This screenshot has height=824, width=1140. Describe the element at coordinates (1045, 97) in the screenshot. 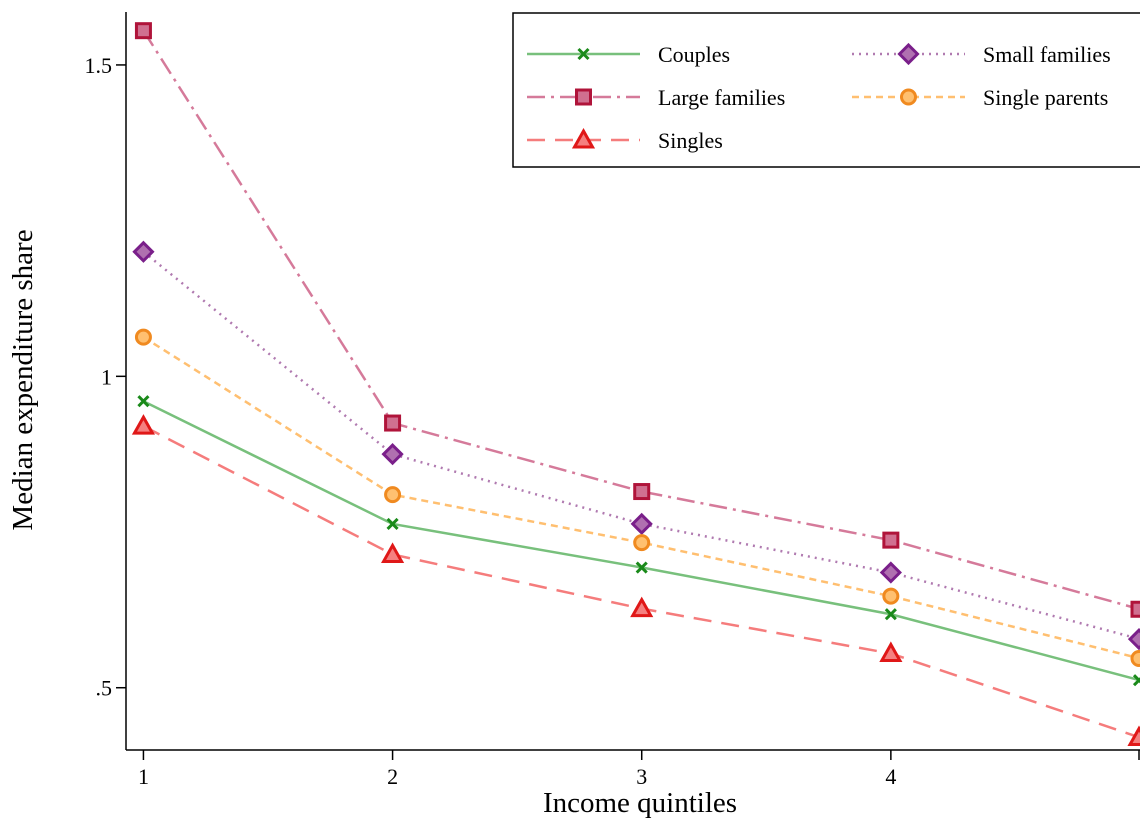

I see `legend-label: Single parents` at that location.